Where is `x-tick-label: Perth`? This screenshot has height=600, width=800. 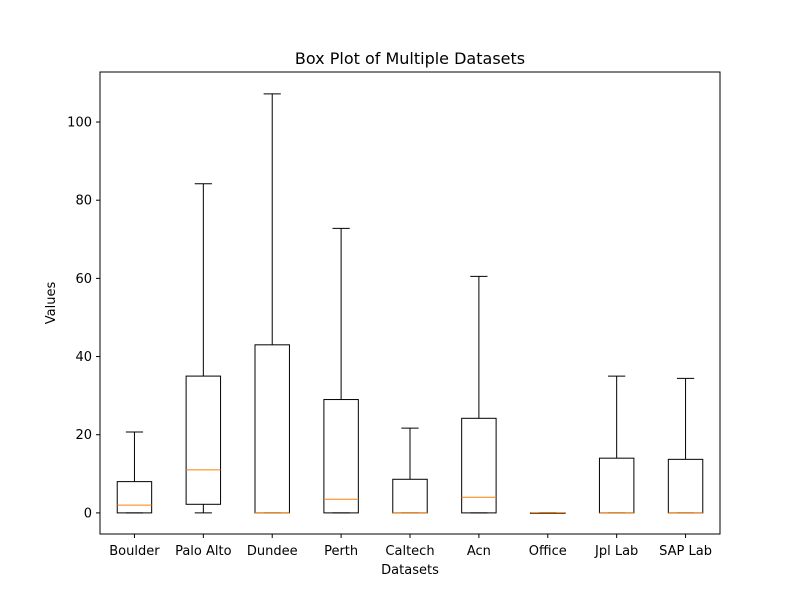 x-tick-label: Perth is located at coordinates (341, 551).